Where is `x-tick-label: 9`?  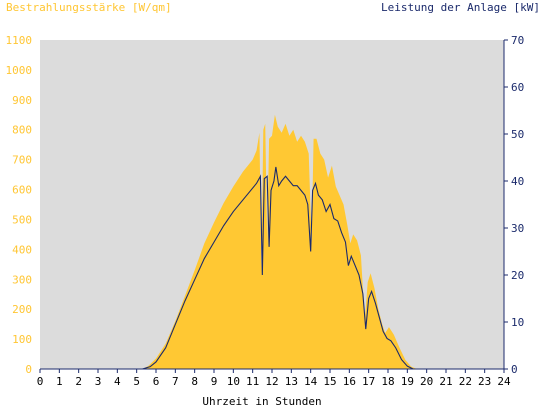
x-tick-label: 9 is located at coordinates (214, 381).